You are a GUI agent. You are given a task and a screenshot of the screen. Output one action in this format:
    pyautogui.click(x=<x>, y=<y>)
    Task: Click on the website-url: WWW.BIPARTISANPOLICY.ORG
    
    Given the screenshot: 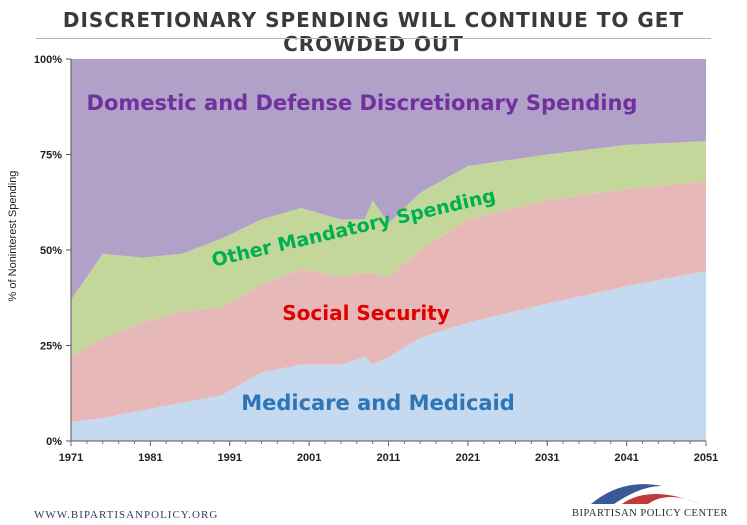 What is the action you would take?
    pyautogui.click(x=126, y=515)
    